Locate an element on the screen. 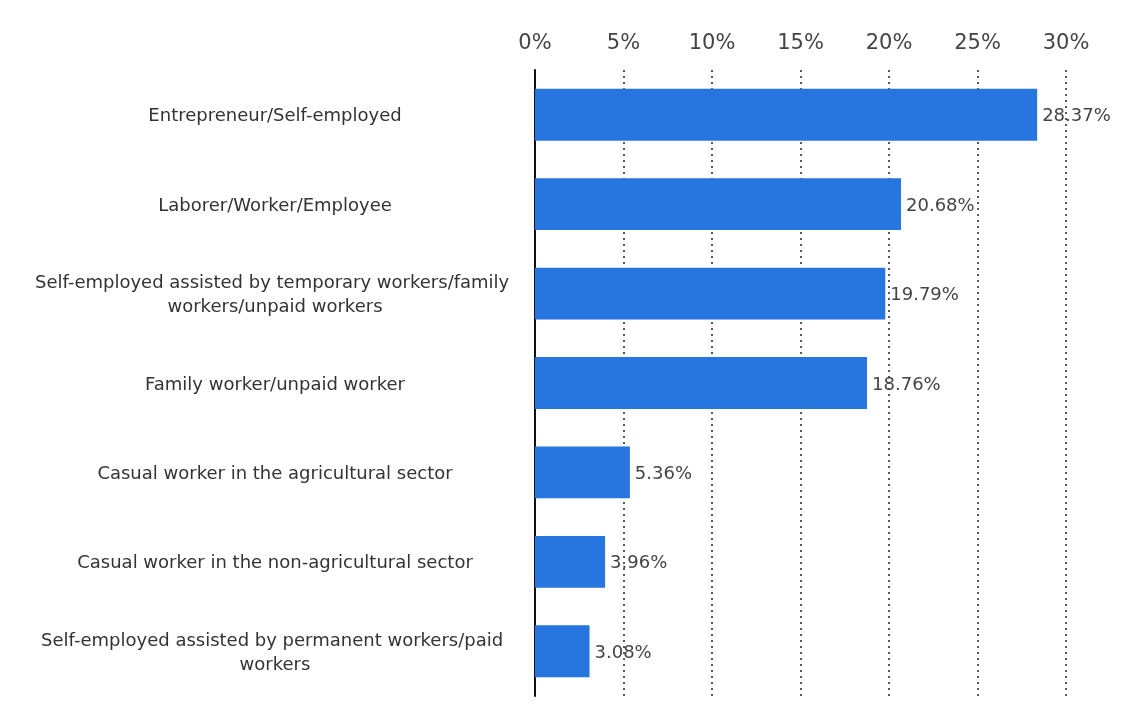  data-label: 5.36% is located at coordinates (663, 472).